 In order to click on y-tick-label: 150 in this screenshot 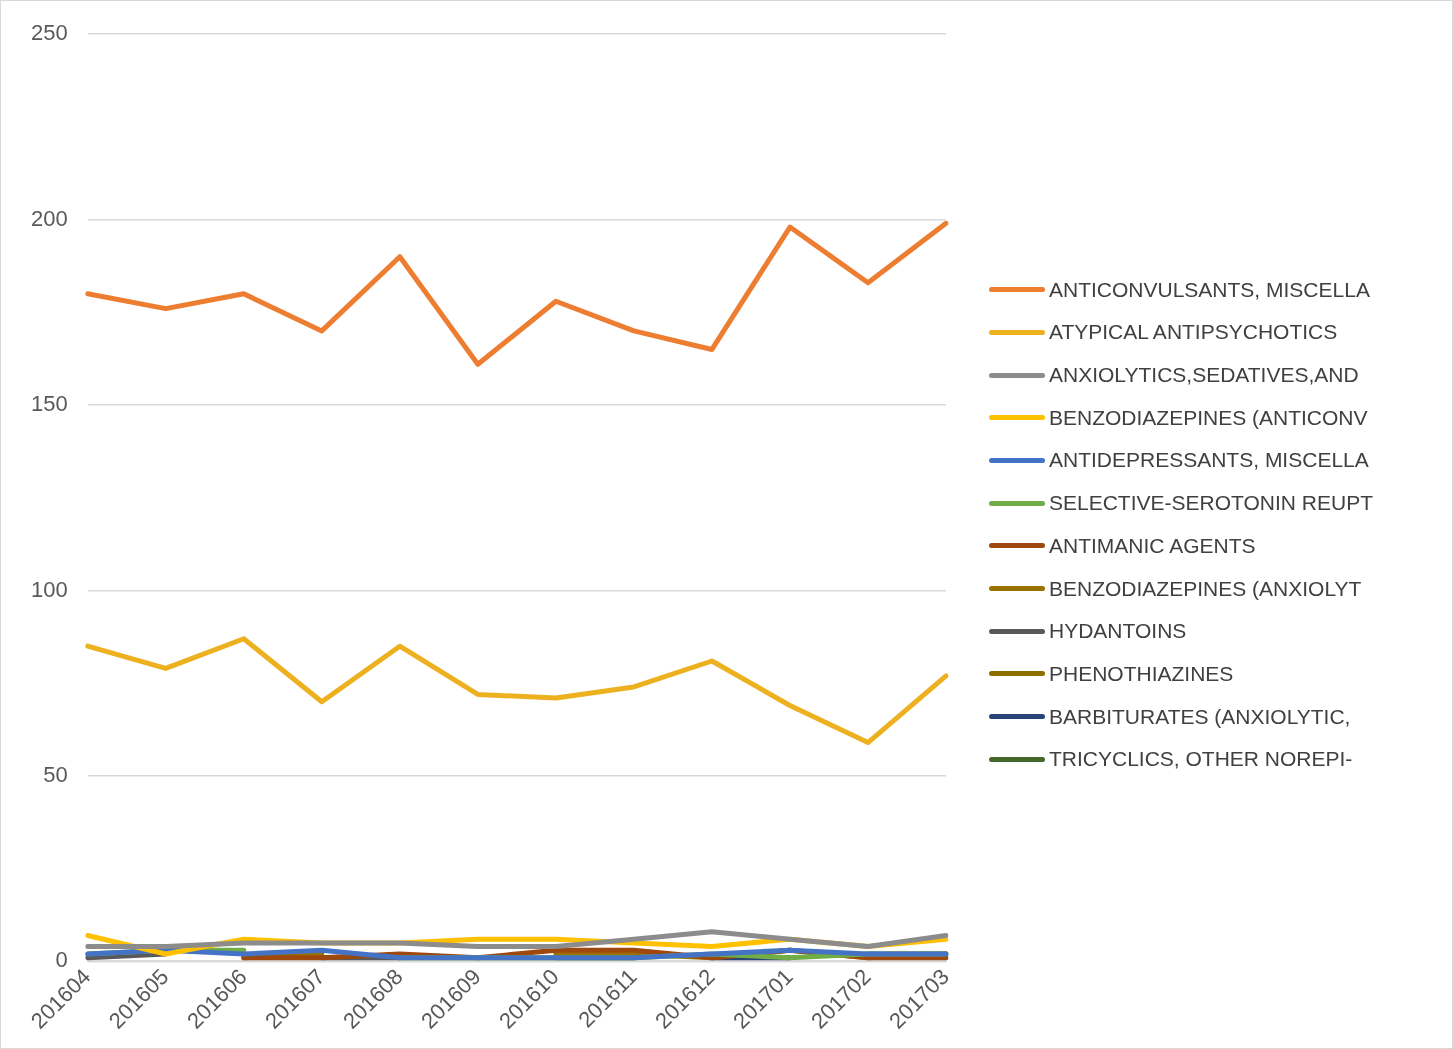, I will do `click(49, 404)`.